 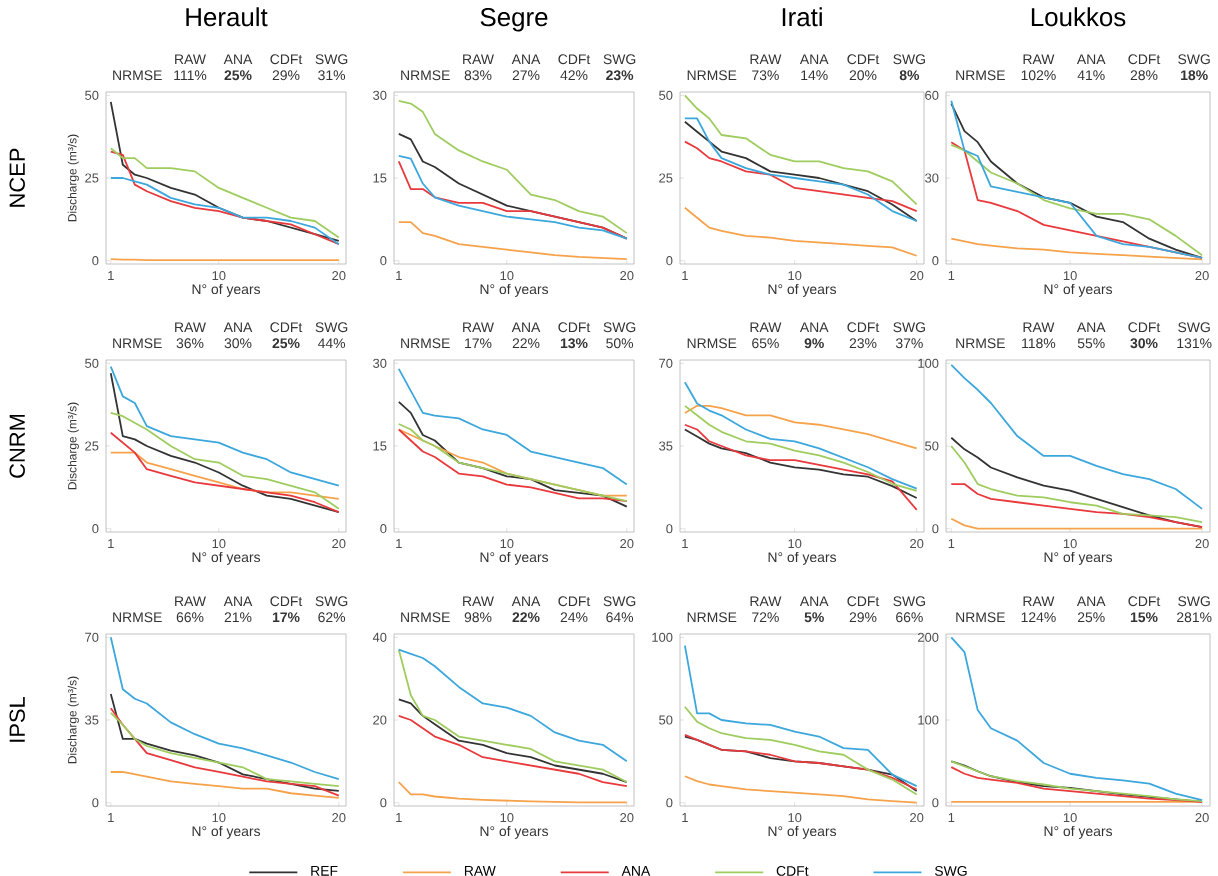 I want to click on text: IPSL, so click(x=17, y=719).